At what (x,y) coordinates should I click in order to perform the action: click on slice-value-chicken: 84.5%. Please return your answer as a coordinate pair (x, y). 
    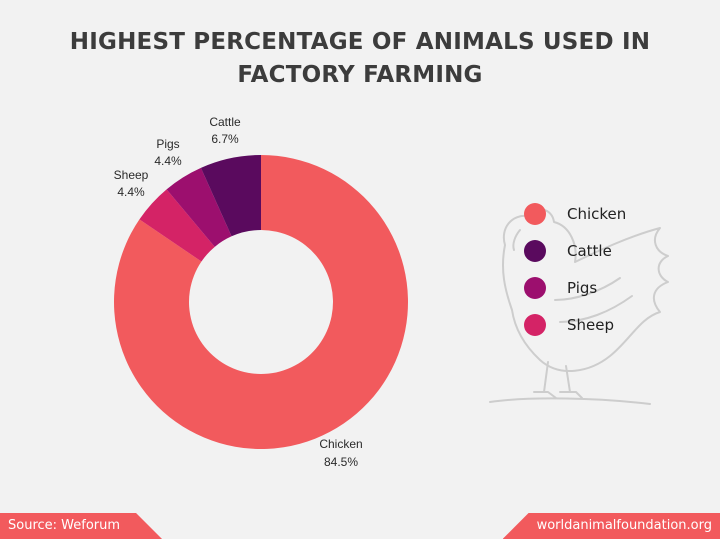
    Looking at the image, I should click on (341, 462).